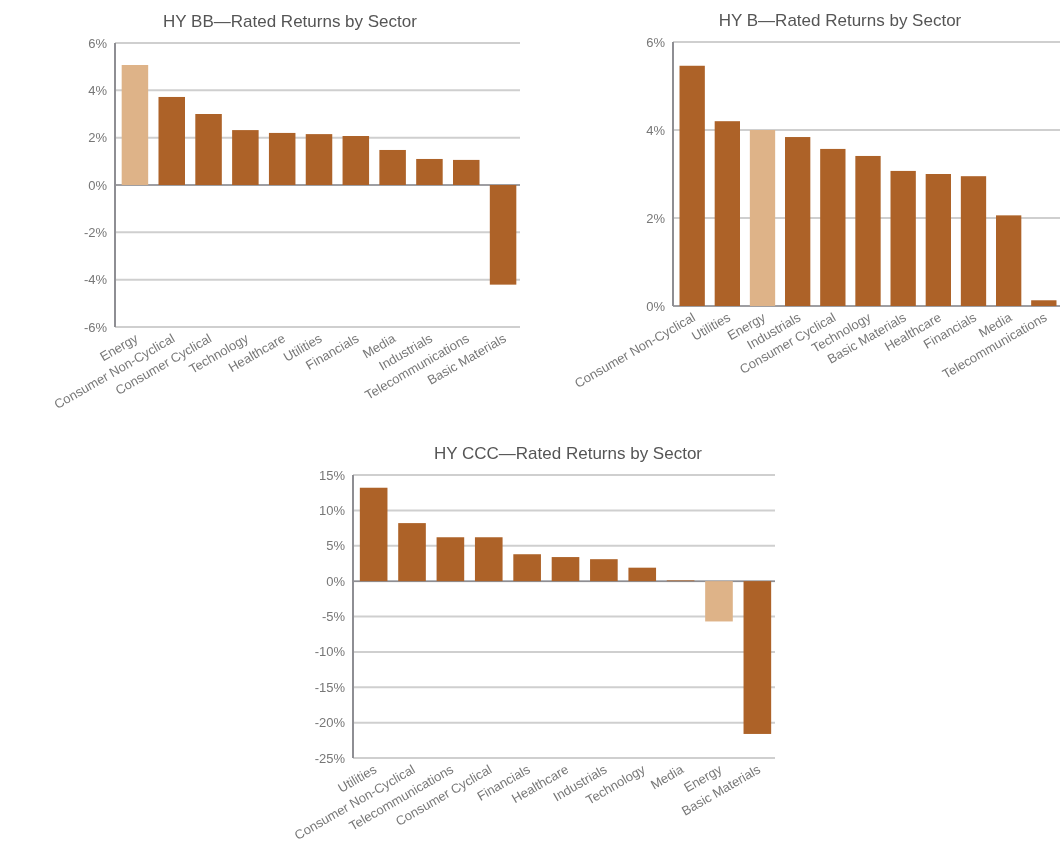  I want to click on chart-title: HY B—Rated Returns by Sector, so click(840, 20).